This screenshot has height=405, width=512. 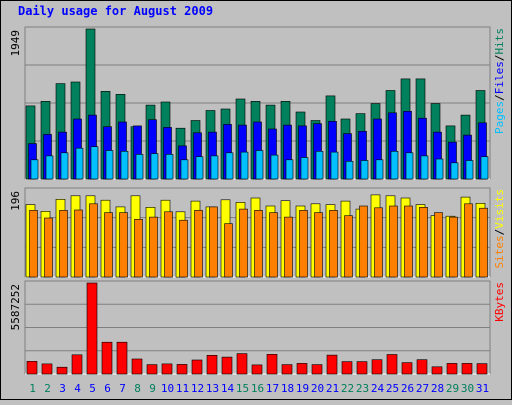 I want to click on x-tick-label: 21, so click(x=332, y=388).